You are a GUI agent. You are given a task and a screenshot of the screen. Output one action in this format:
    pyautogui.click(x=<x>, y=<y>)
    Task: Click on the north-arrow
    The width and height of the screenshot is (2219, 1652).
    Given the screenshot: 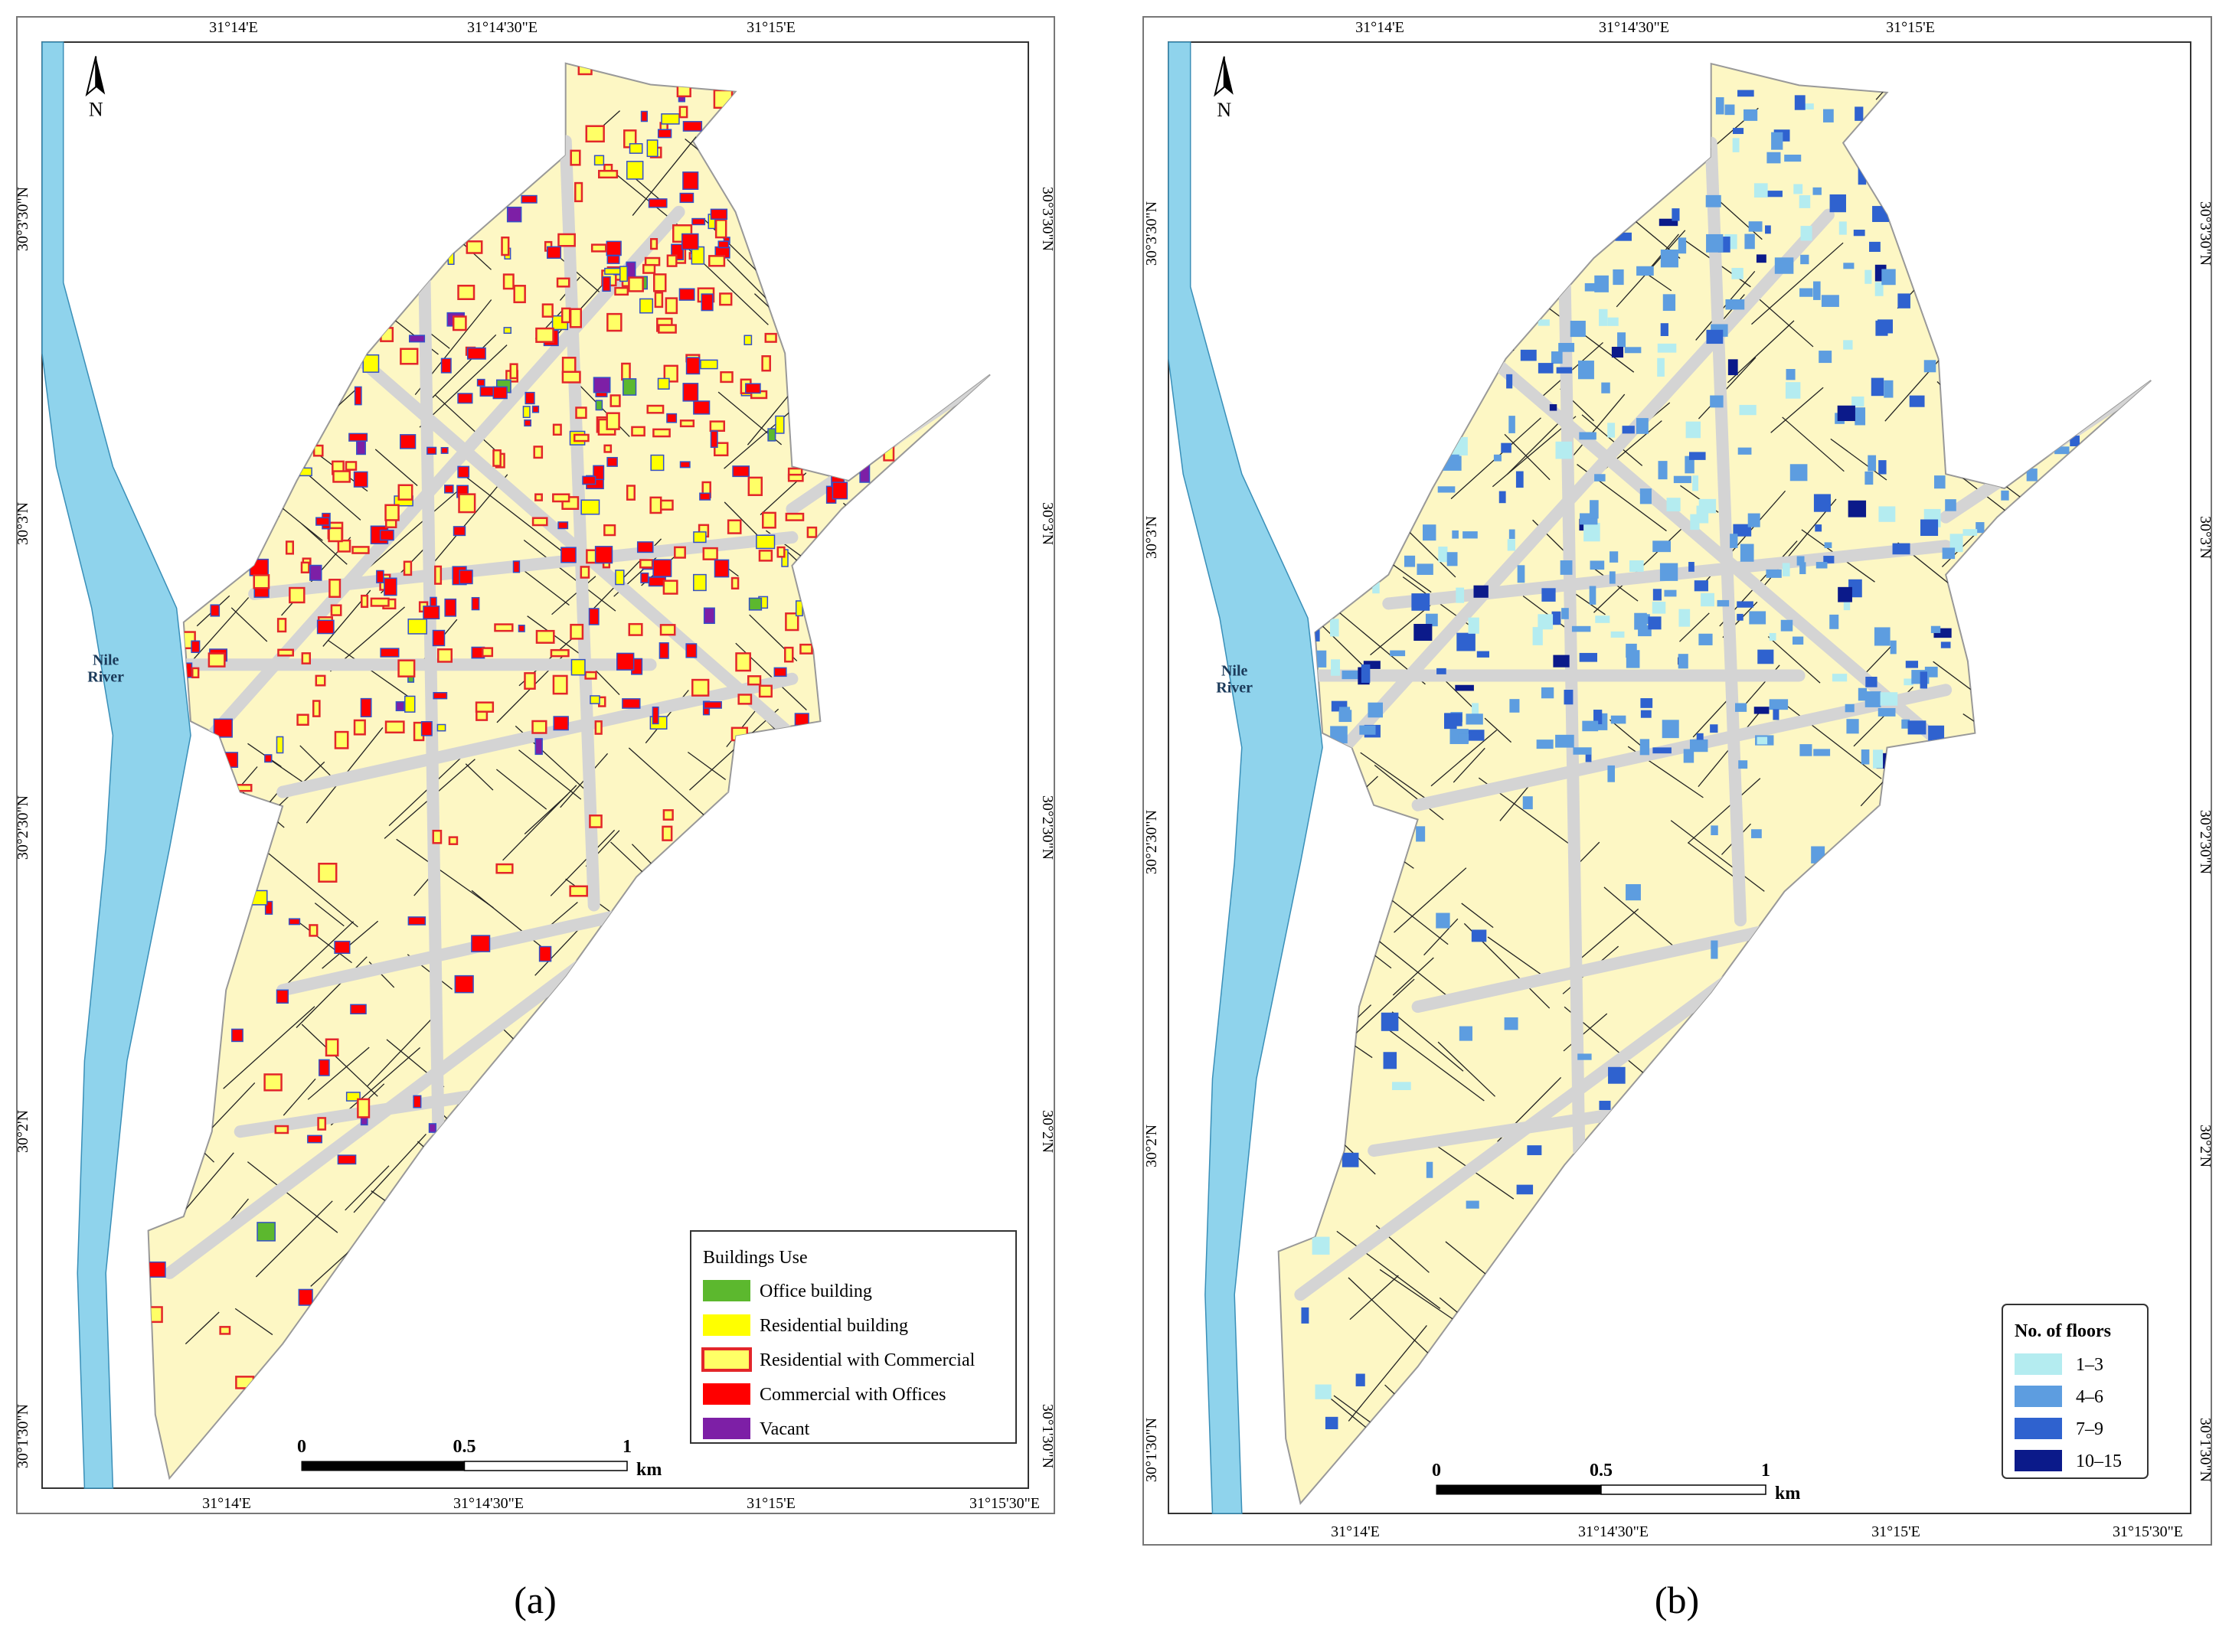 What is the action you would take?
    pyautogui.click(x=101, y=75)
    